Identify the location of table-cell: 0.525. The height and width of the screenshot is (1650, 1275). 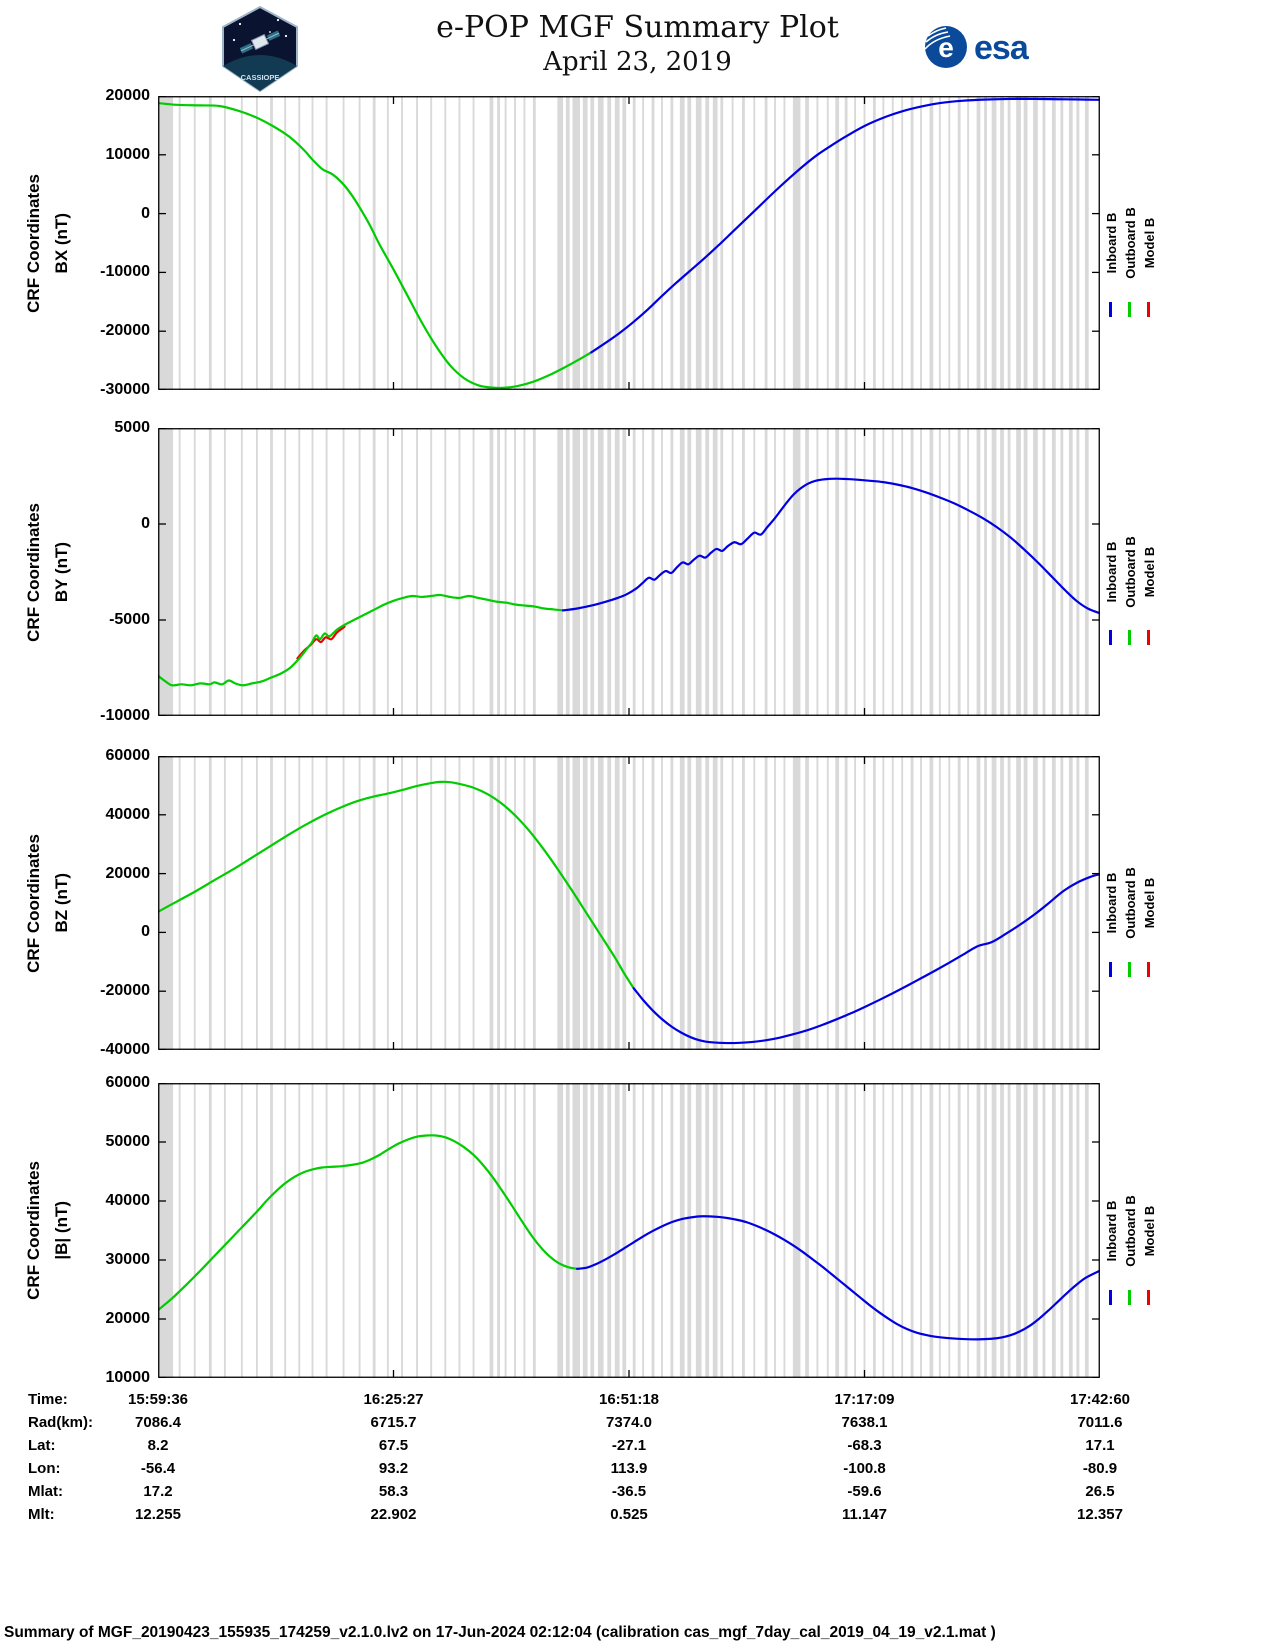
(629, 1514).